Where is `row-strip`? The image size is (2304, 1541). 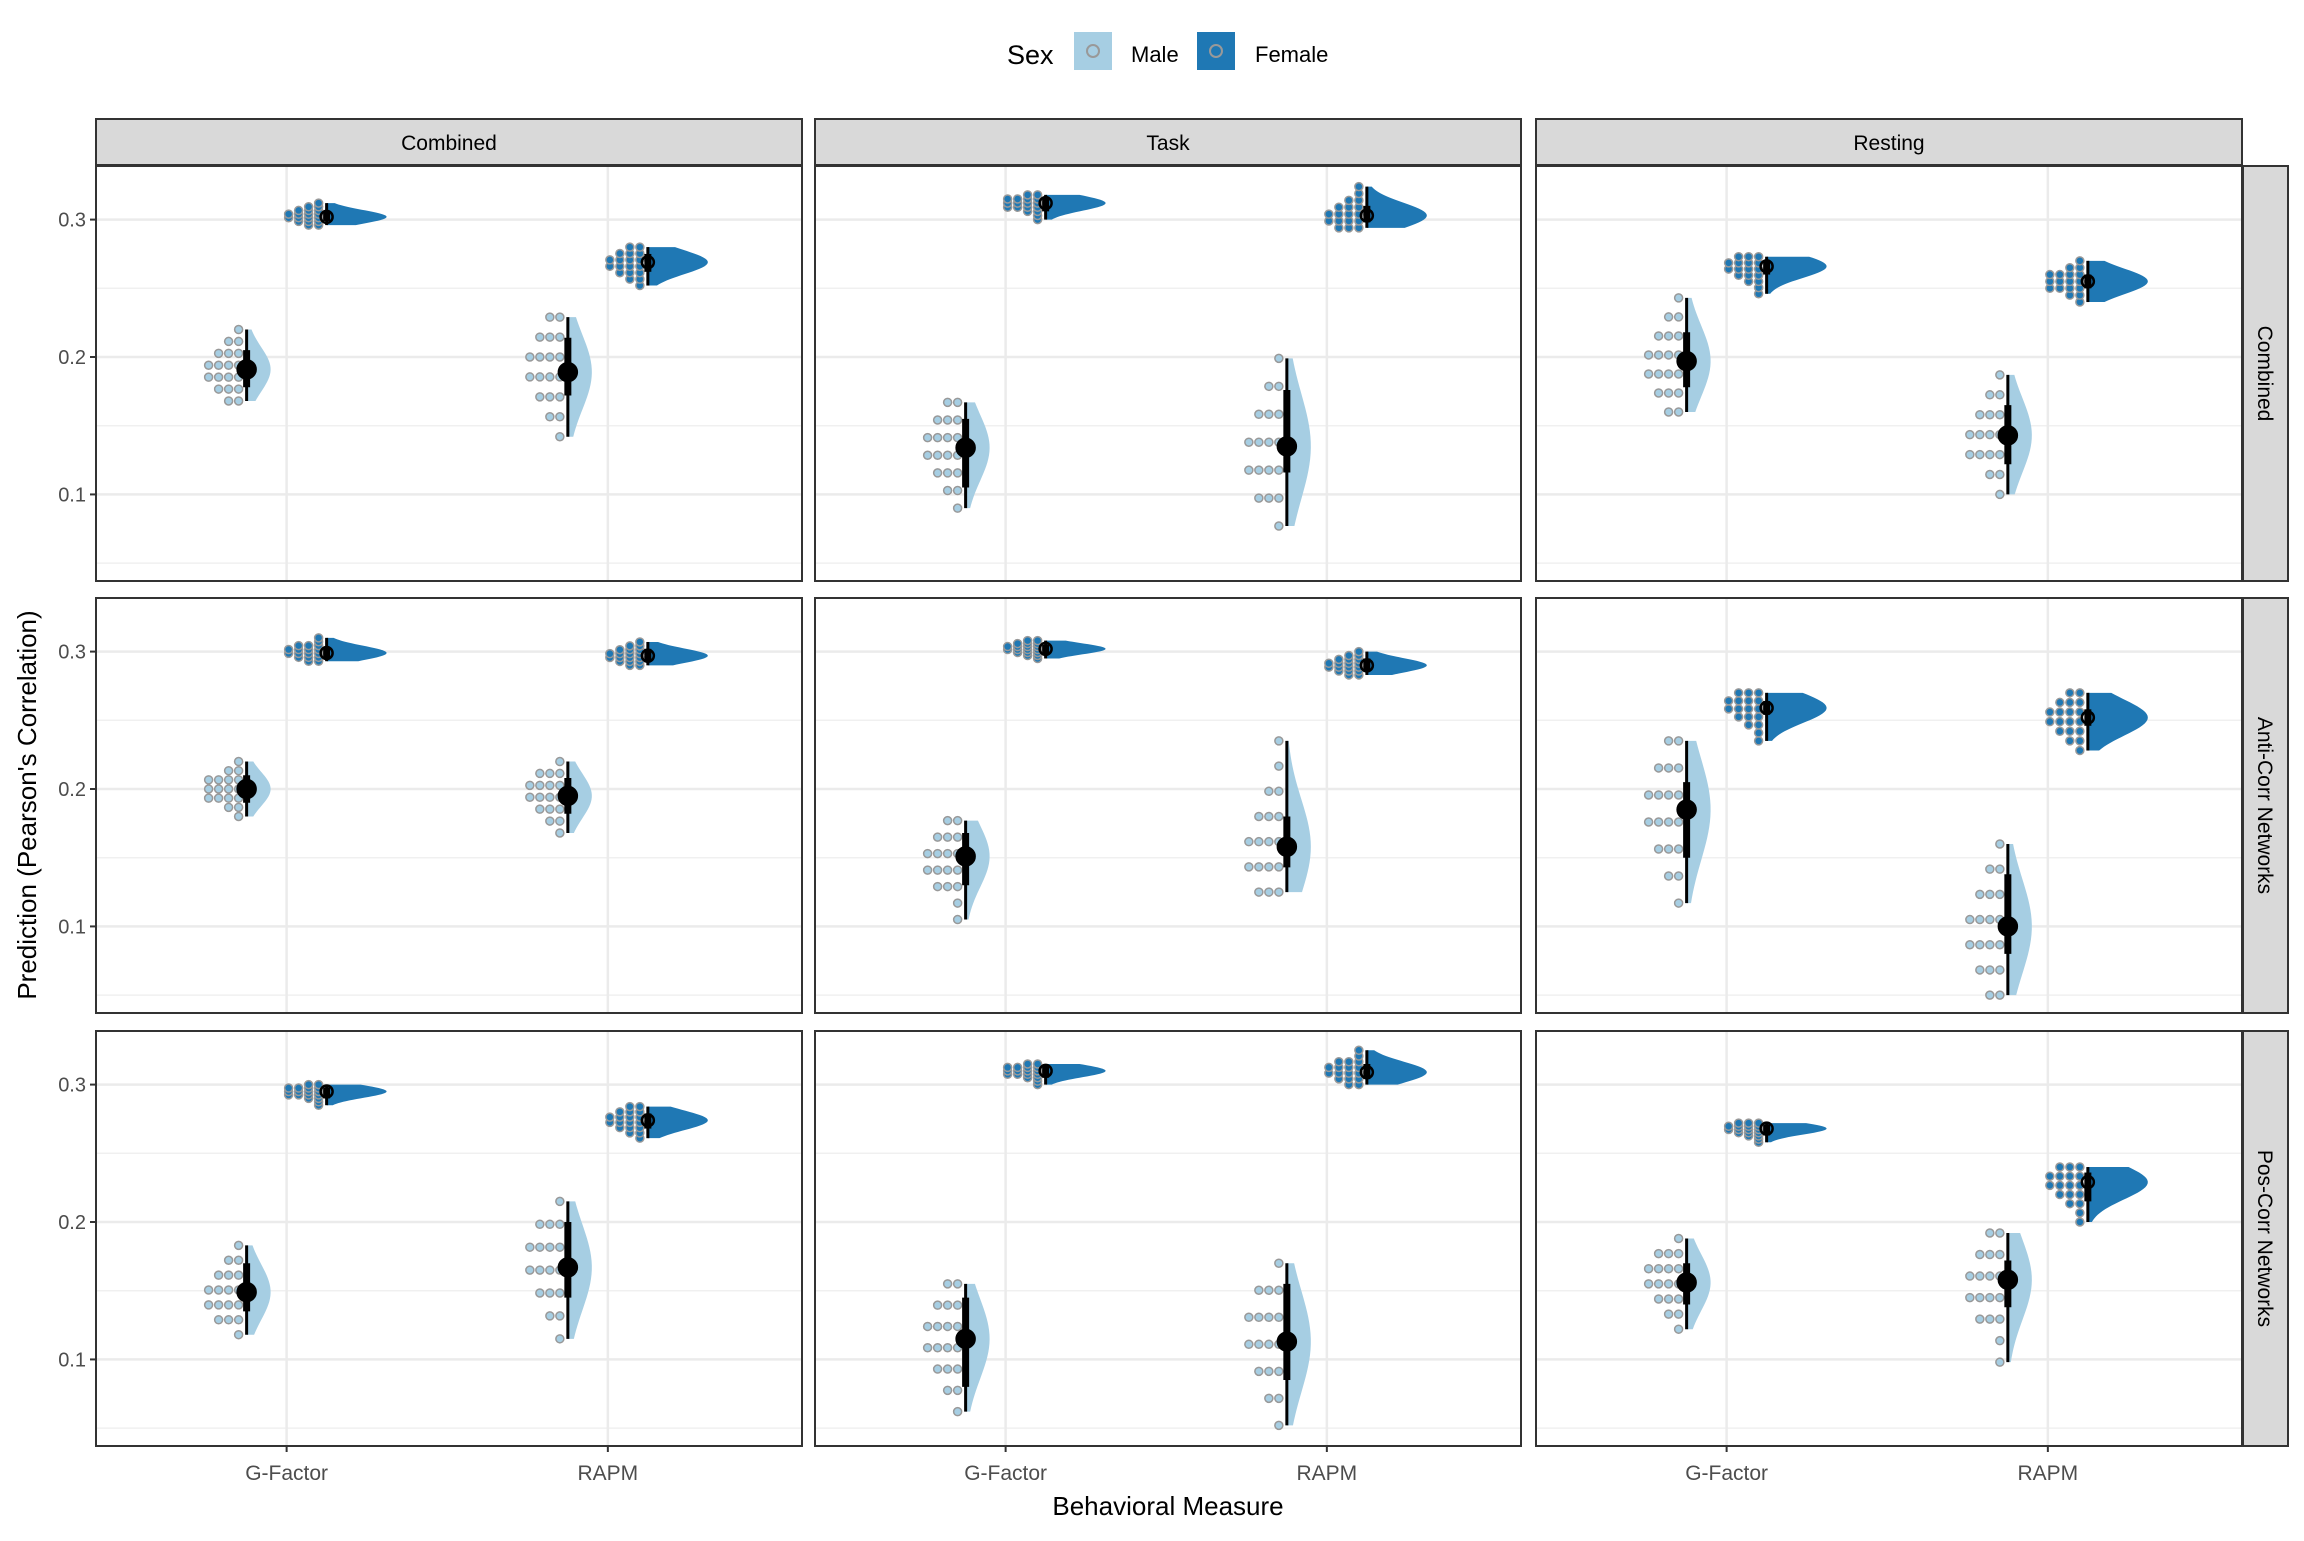 row-strip is located at coordinates (2265, 1238).